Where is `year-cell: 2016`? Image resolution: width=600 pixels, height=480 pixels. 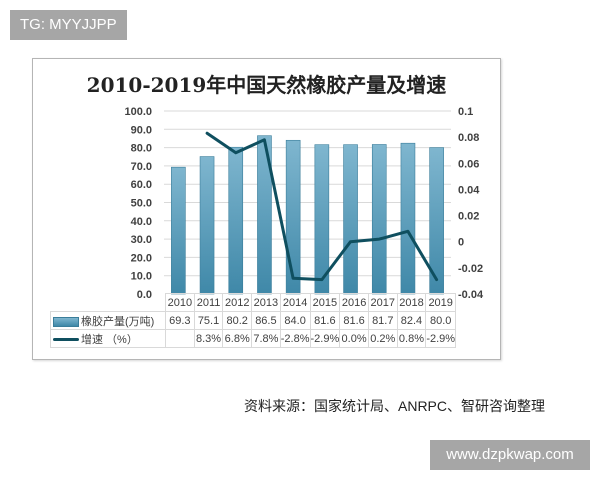 year-cell: 2016 is located at coordinates (354, 302).